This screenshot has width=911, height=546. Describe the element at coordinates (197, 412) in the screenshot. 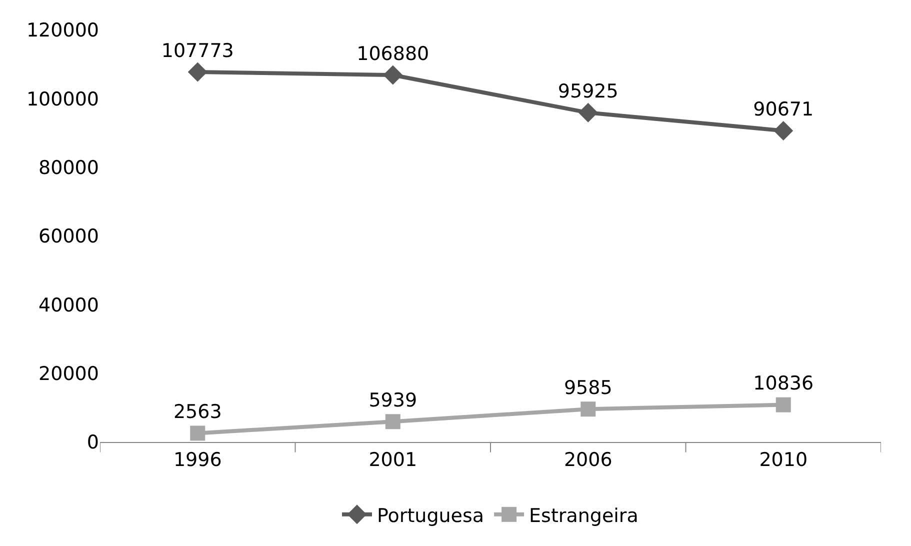

I see `data-label: 2563` at that location.